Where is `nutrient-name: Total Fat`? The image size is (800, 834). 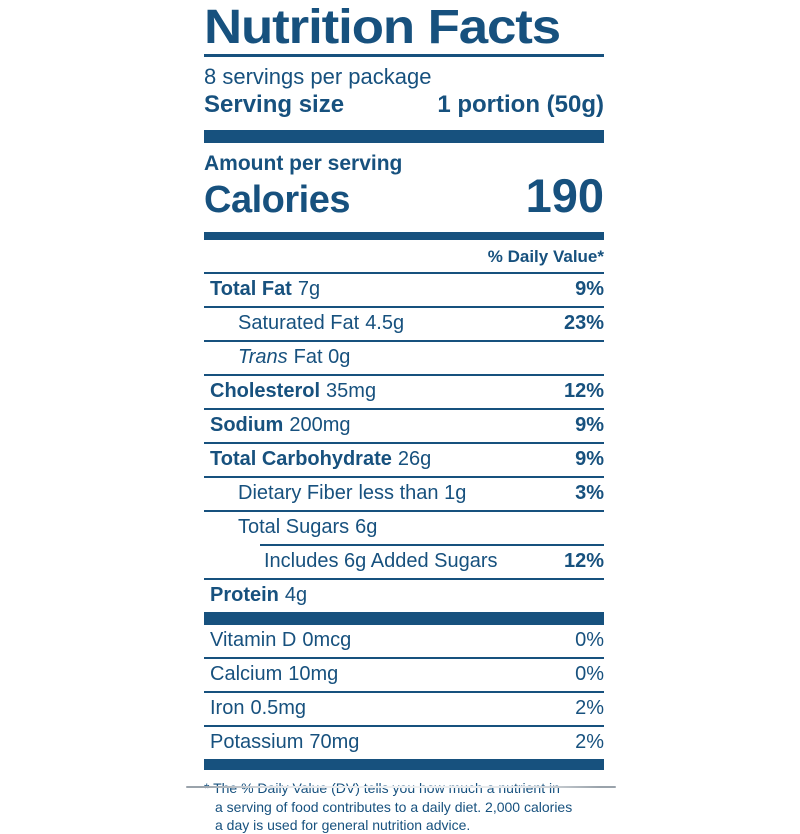
nutrient-name: Total Fat is located at coordinates (251, 289).